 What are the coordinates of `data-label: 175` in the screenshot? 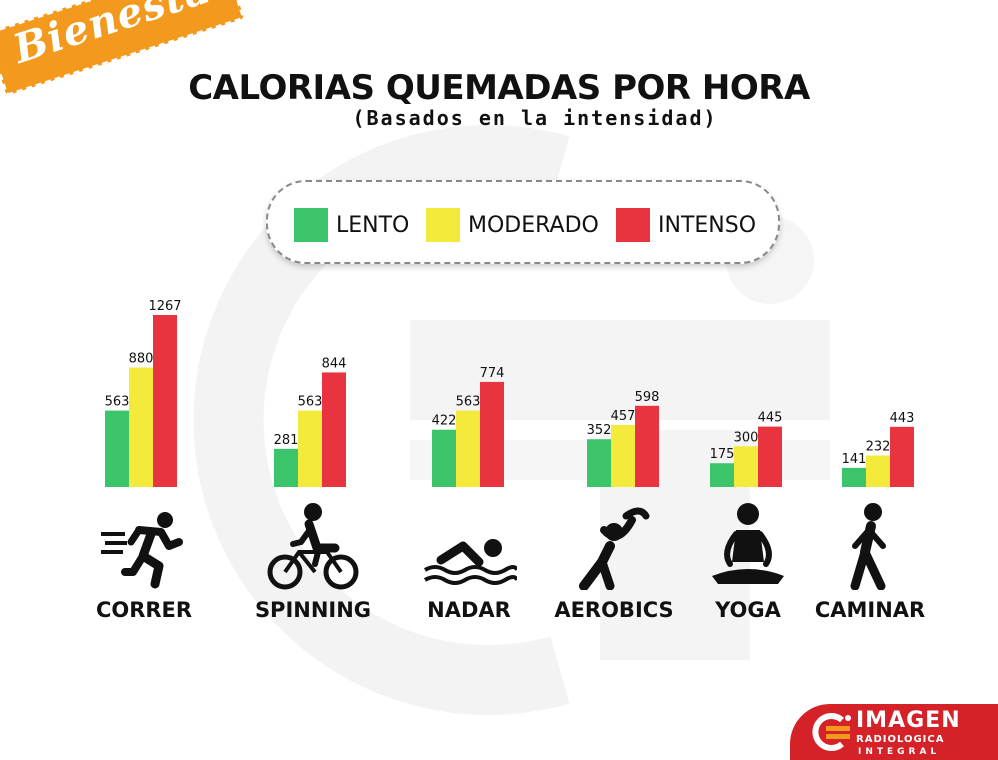 It's located at (722, 454).